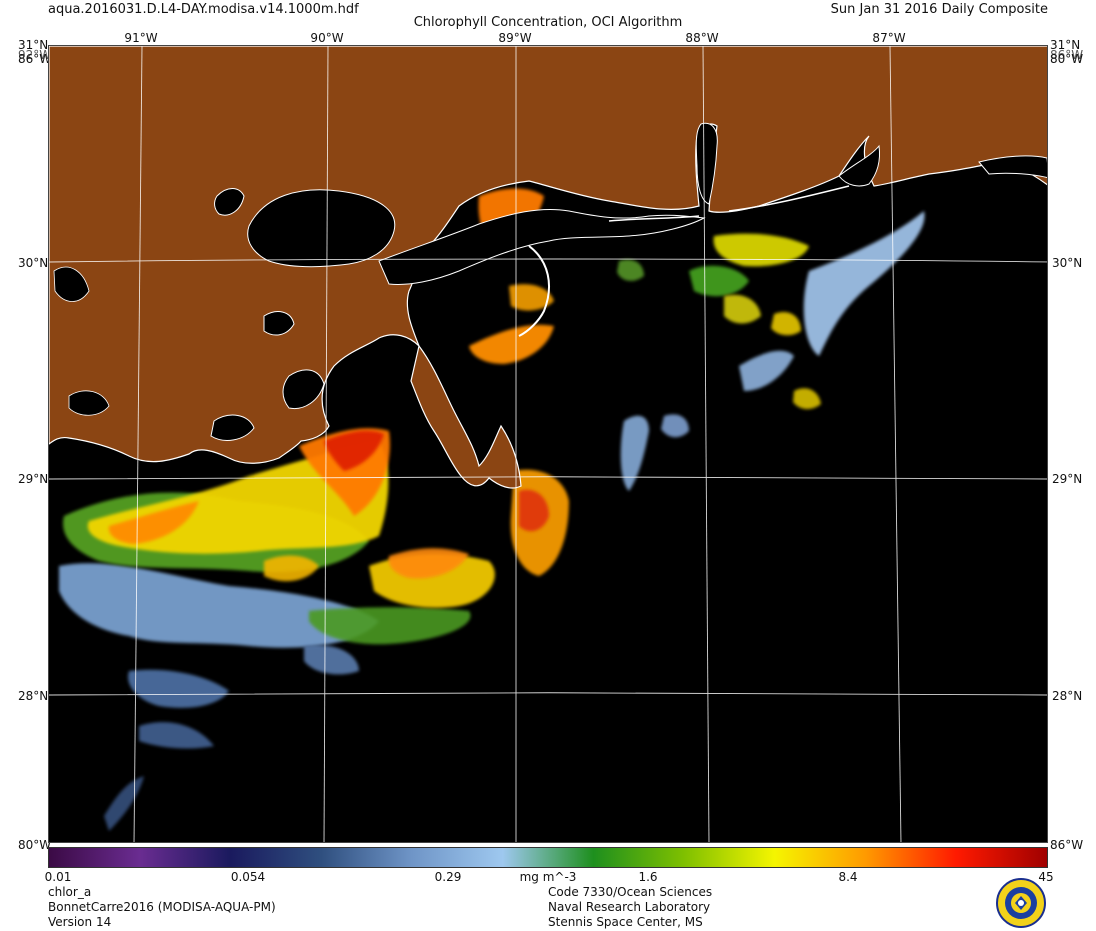  What do you see at coordinates (153, 522) in the screenshot?
I see `bloom-orange-main` at bounding box center [153, 522].